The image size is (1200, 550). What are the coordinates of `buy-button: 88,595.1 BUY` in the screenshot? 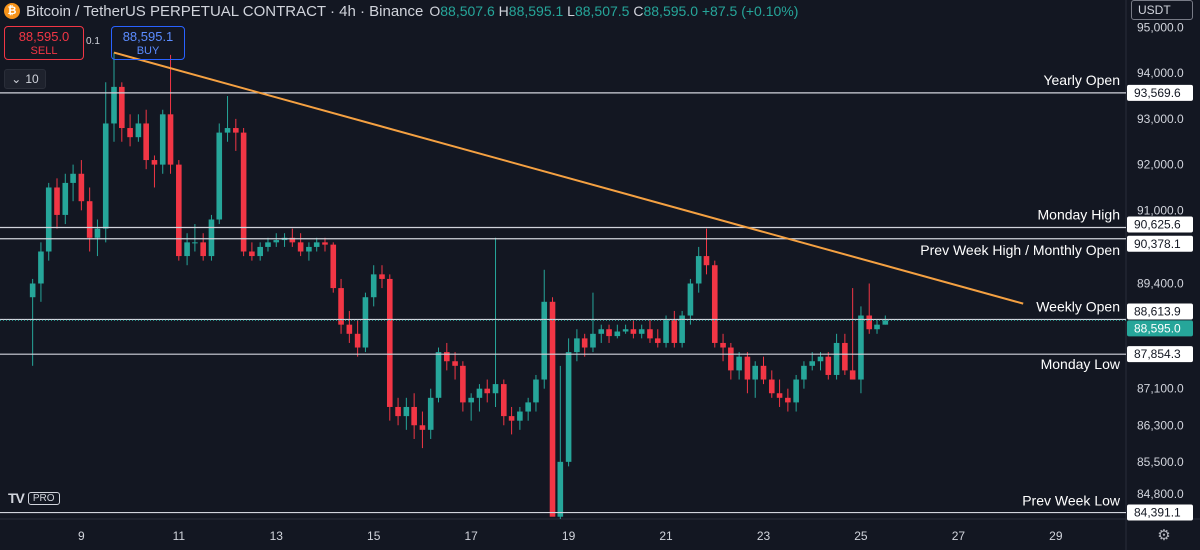 It's located at (148, 43).